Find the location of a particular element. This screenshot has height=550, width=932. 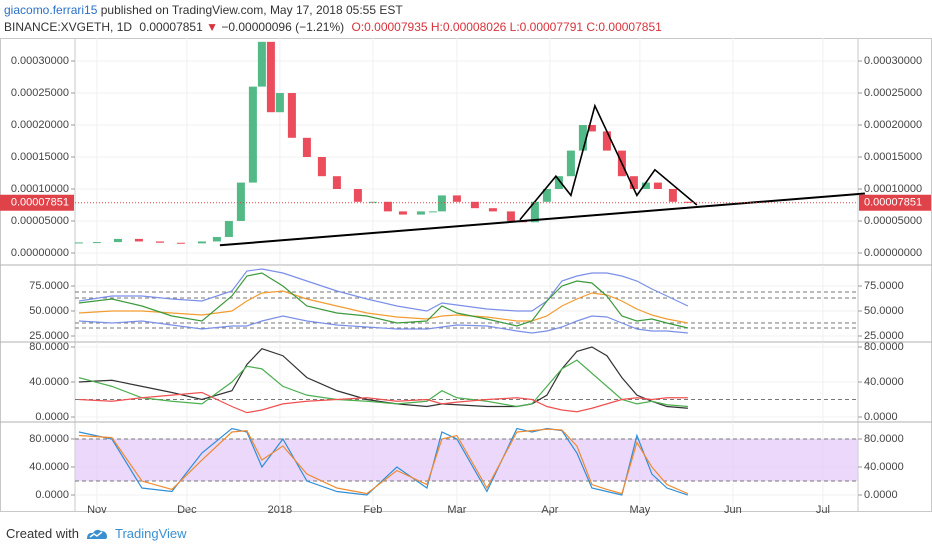

ohlc: H:0.00008026 is located at coordinates (468, 27).